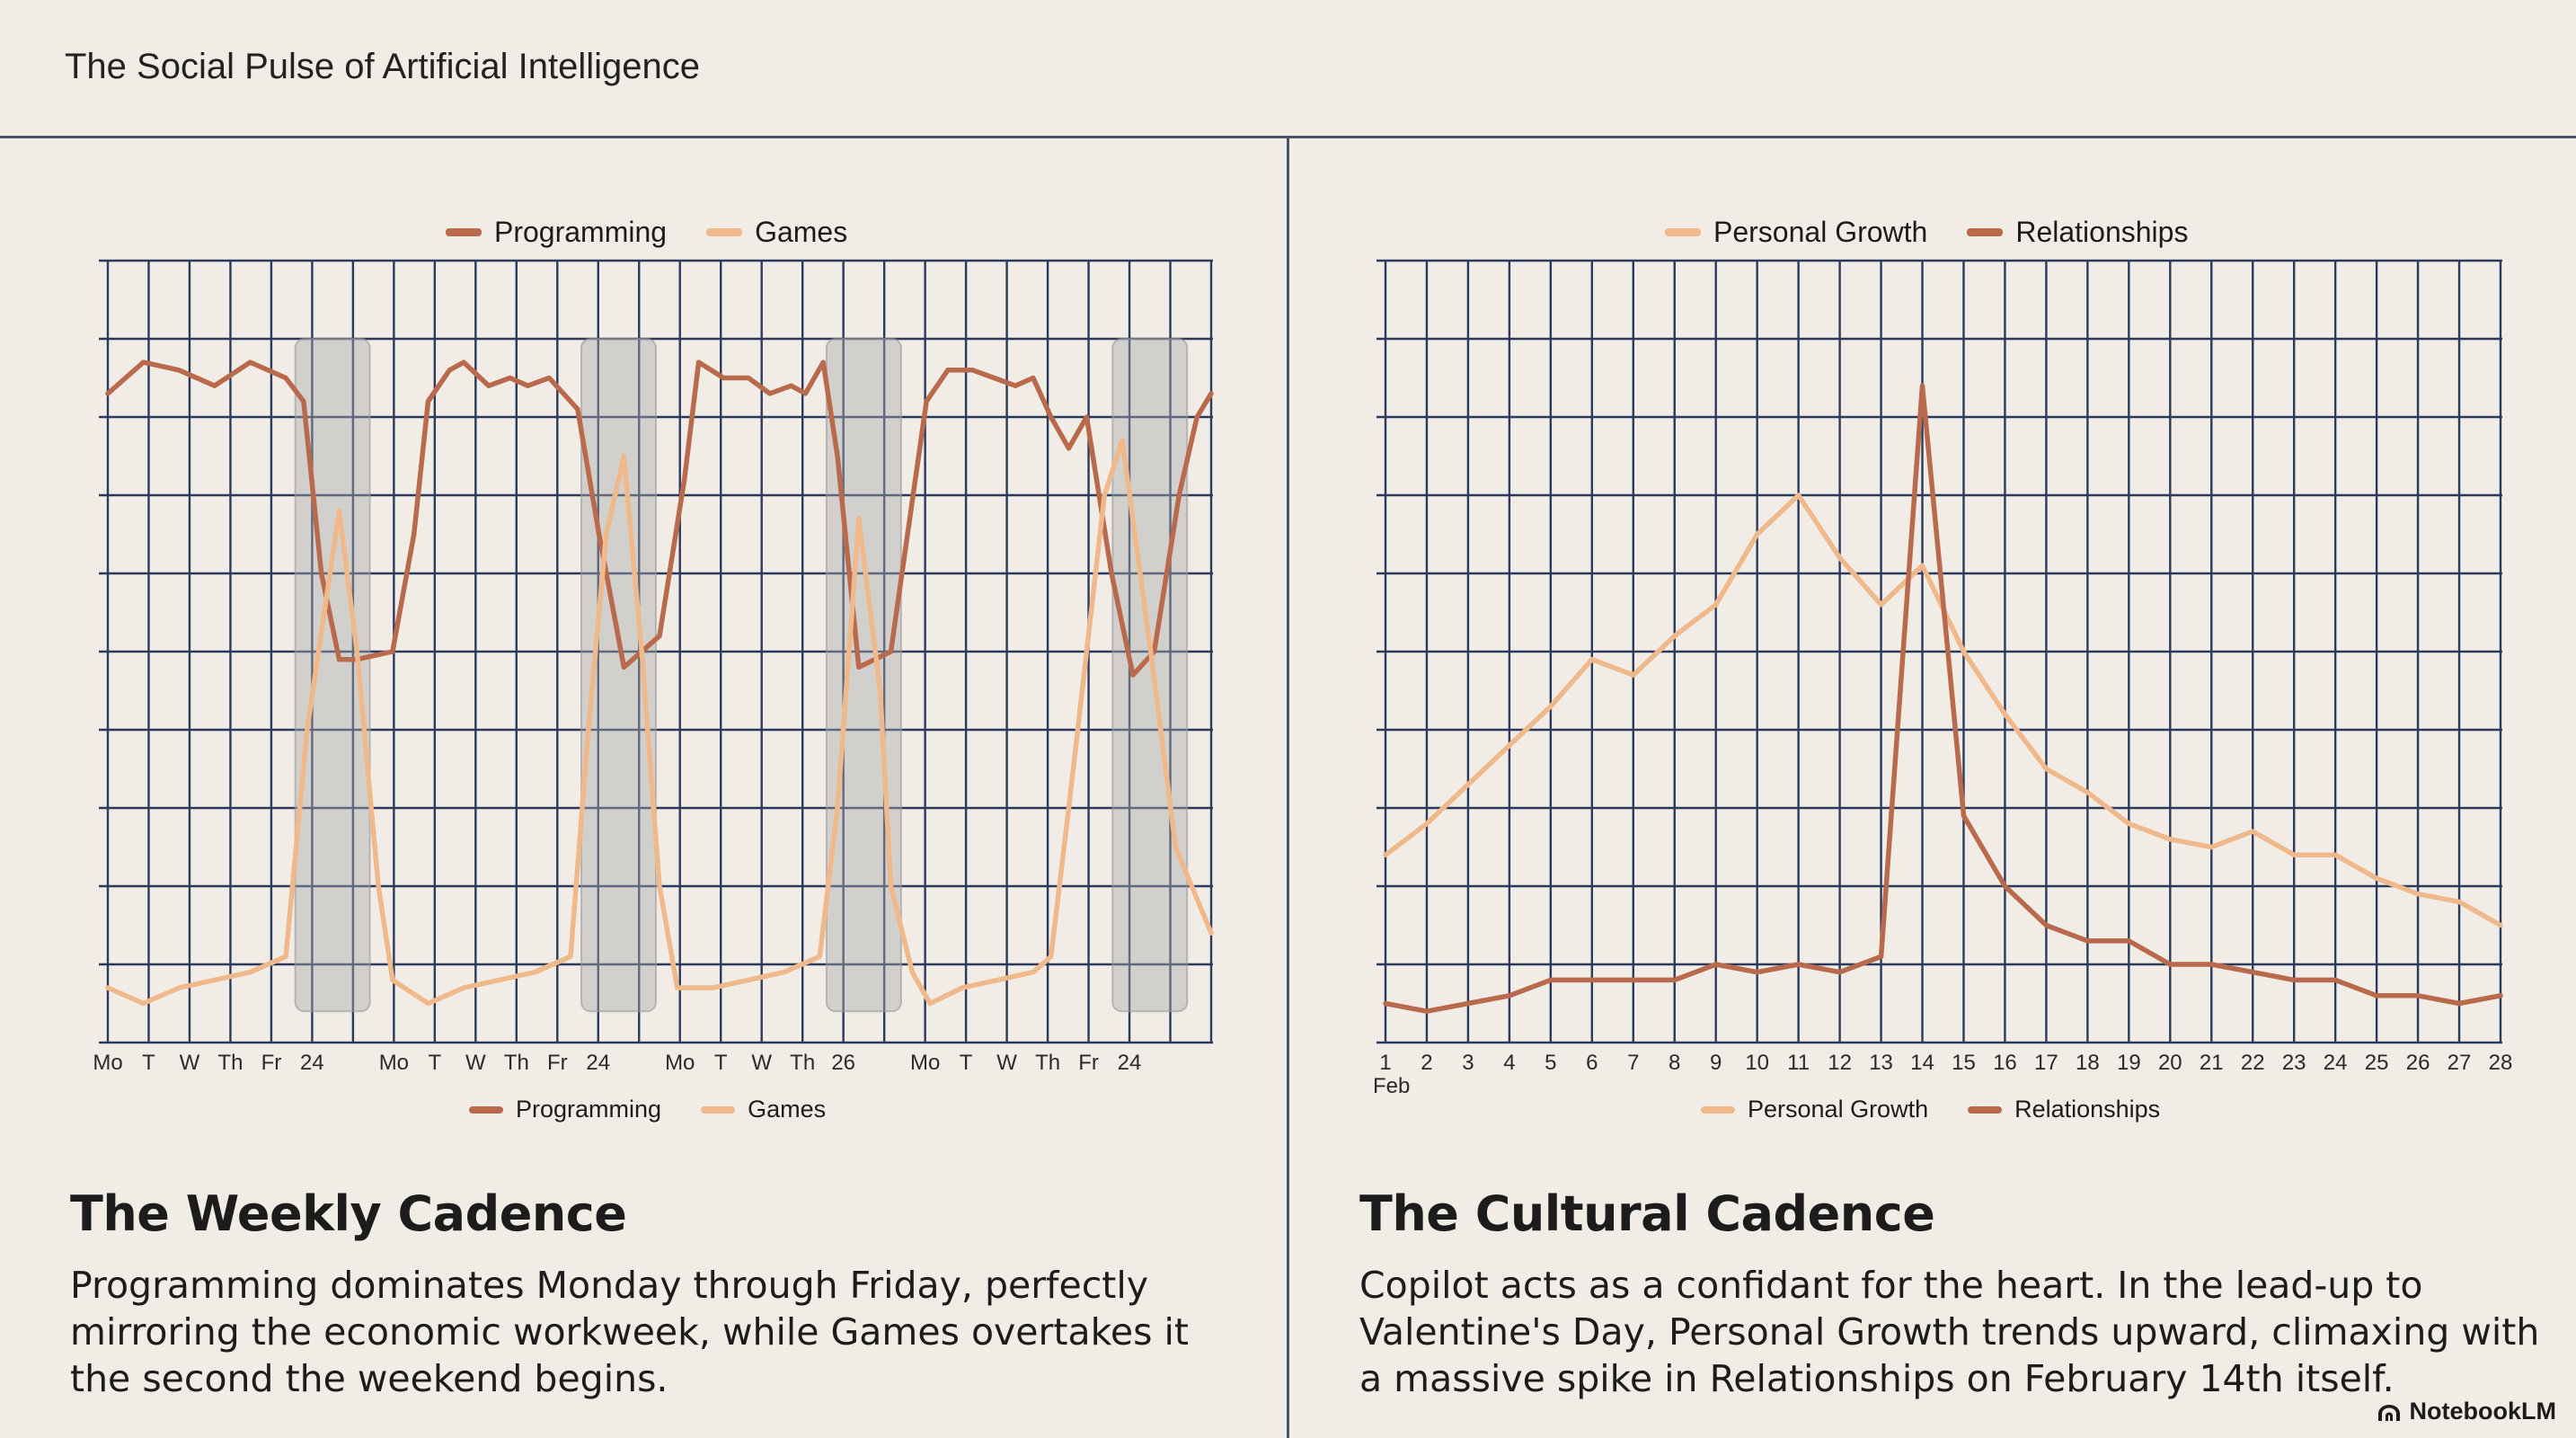 This screenshot has height=1438, width=2576. What do you see at coordinates (1964, 1063) in the screenshot?
I see `x-tick-label: 15` at bounding box center [1964, 1063].